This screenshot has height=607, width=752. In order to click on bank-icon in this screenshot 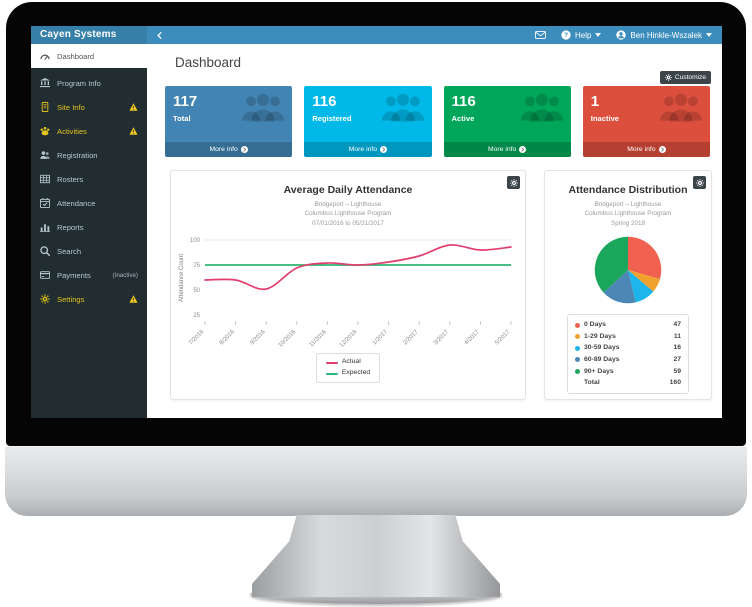, I will do `click(45, 83)`.